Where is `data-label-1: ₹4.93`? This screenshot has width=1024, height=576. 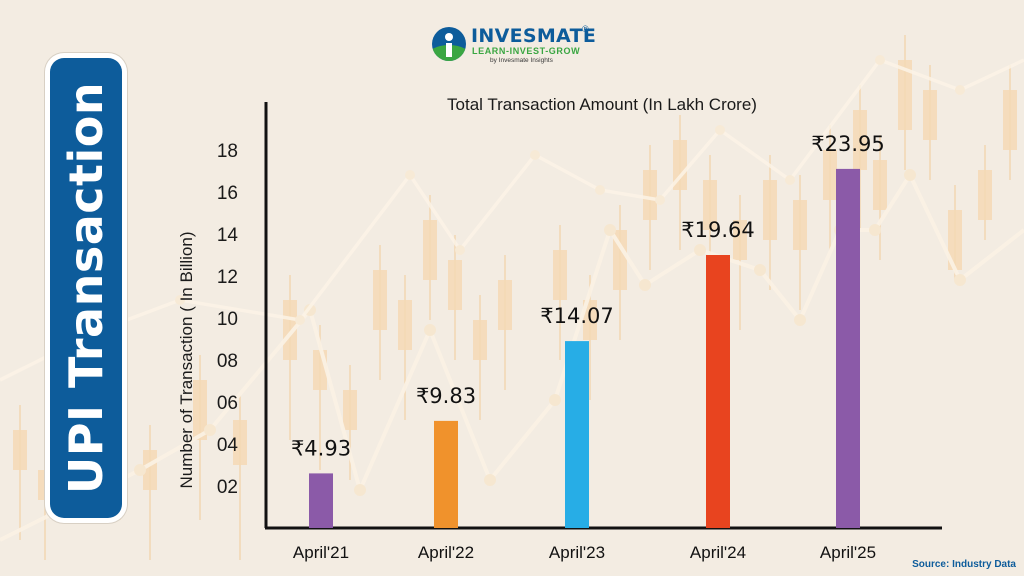 data-label-1: ₹4.93 is located at coordinates (321, 448).